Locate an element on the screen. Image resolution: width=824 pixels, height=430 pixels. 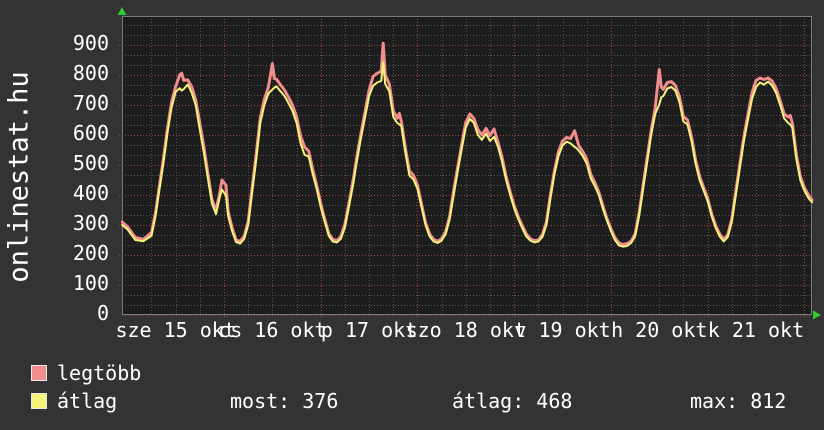
x-tick-label-4: v 19 okt is located at coordinates (562, 330).